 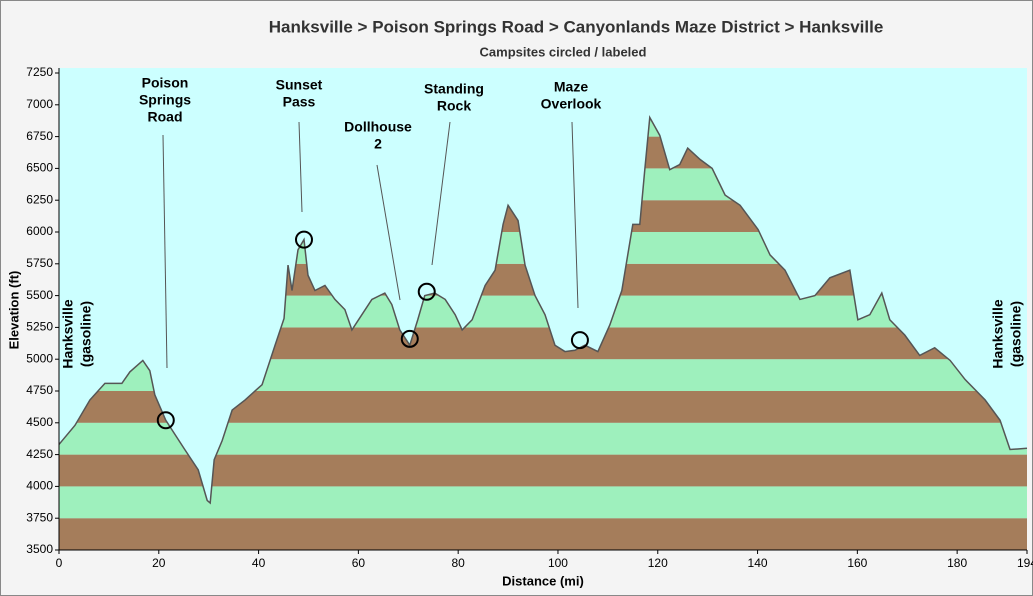 I want to click on x-tick-label: 160, so click(x=857, y=563).